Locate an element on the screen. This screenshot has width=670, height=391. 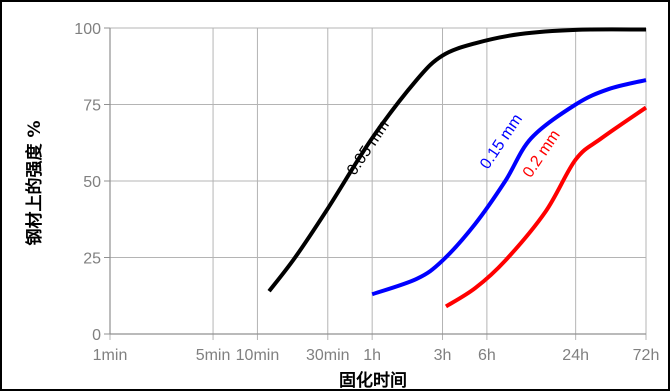
x-tick-label: 6h is located at coordinates (487, 355).